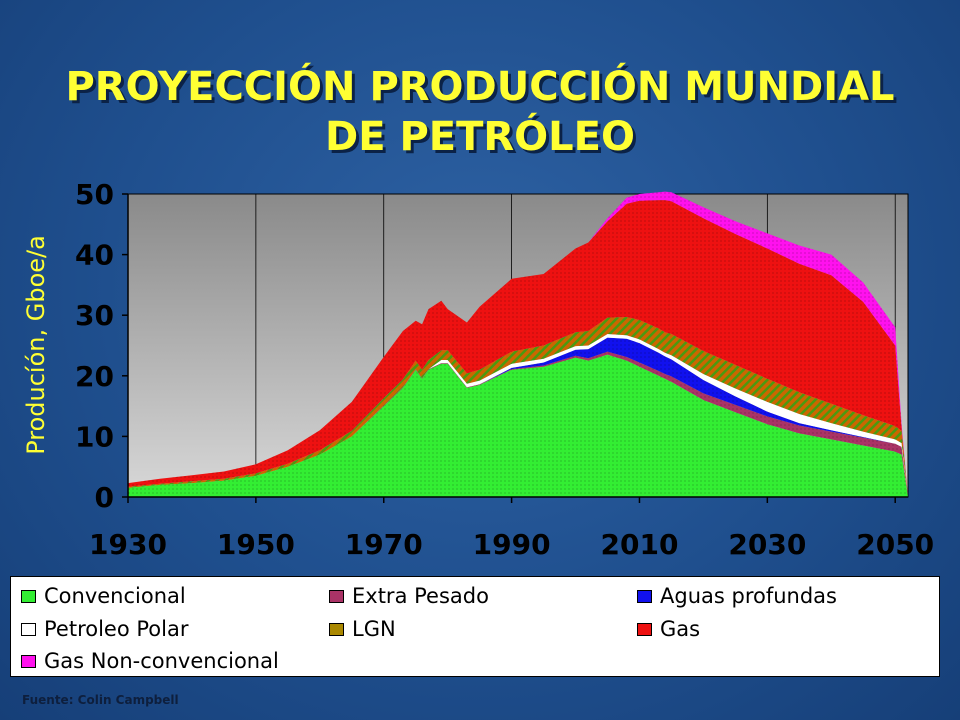 This screenshot has height=720, width=960. I want to click on legend-label-gas: Gas, so click(680, 629).